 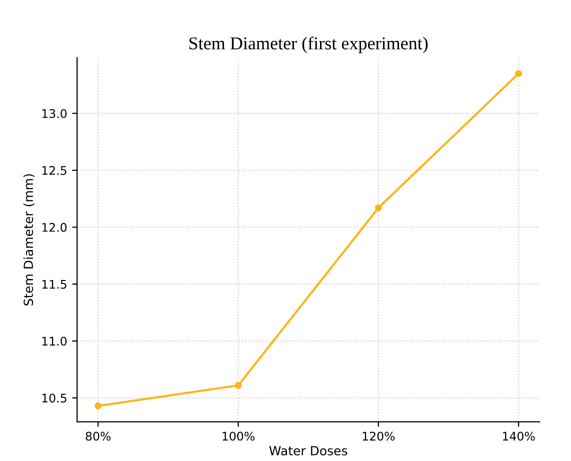 What do you see at coordinates (308, 451) in the screenshot?
I see `x-axis-title: Water Doses` at bounding box center [308, 451].